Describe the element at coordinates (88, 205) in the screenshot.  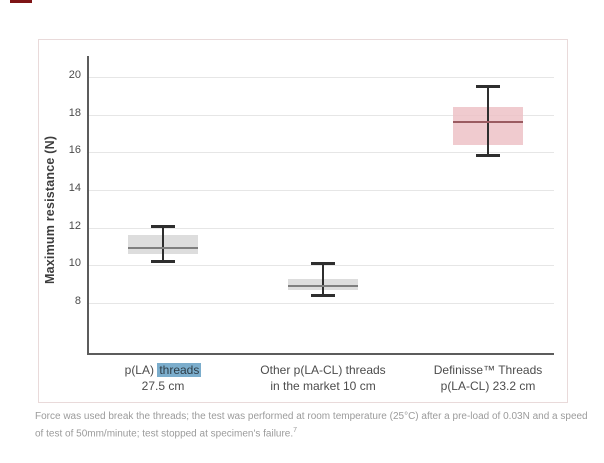
I see `y-axis-line` at that location.